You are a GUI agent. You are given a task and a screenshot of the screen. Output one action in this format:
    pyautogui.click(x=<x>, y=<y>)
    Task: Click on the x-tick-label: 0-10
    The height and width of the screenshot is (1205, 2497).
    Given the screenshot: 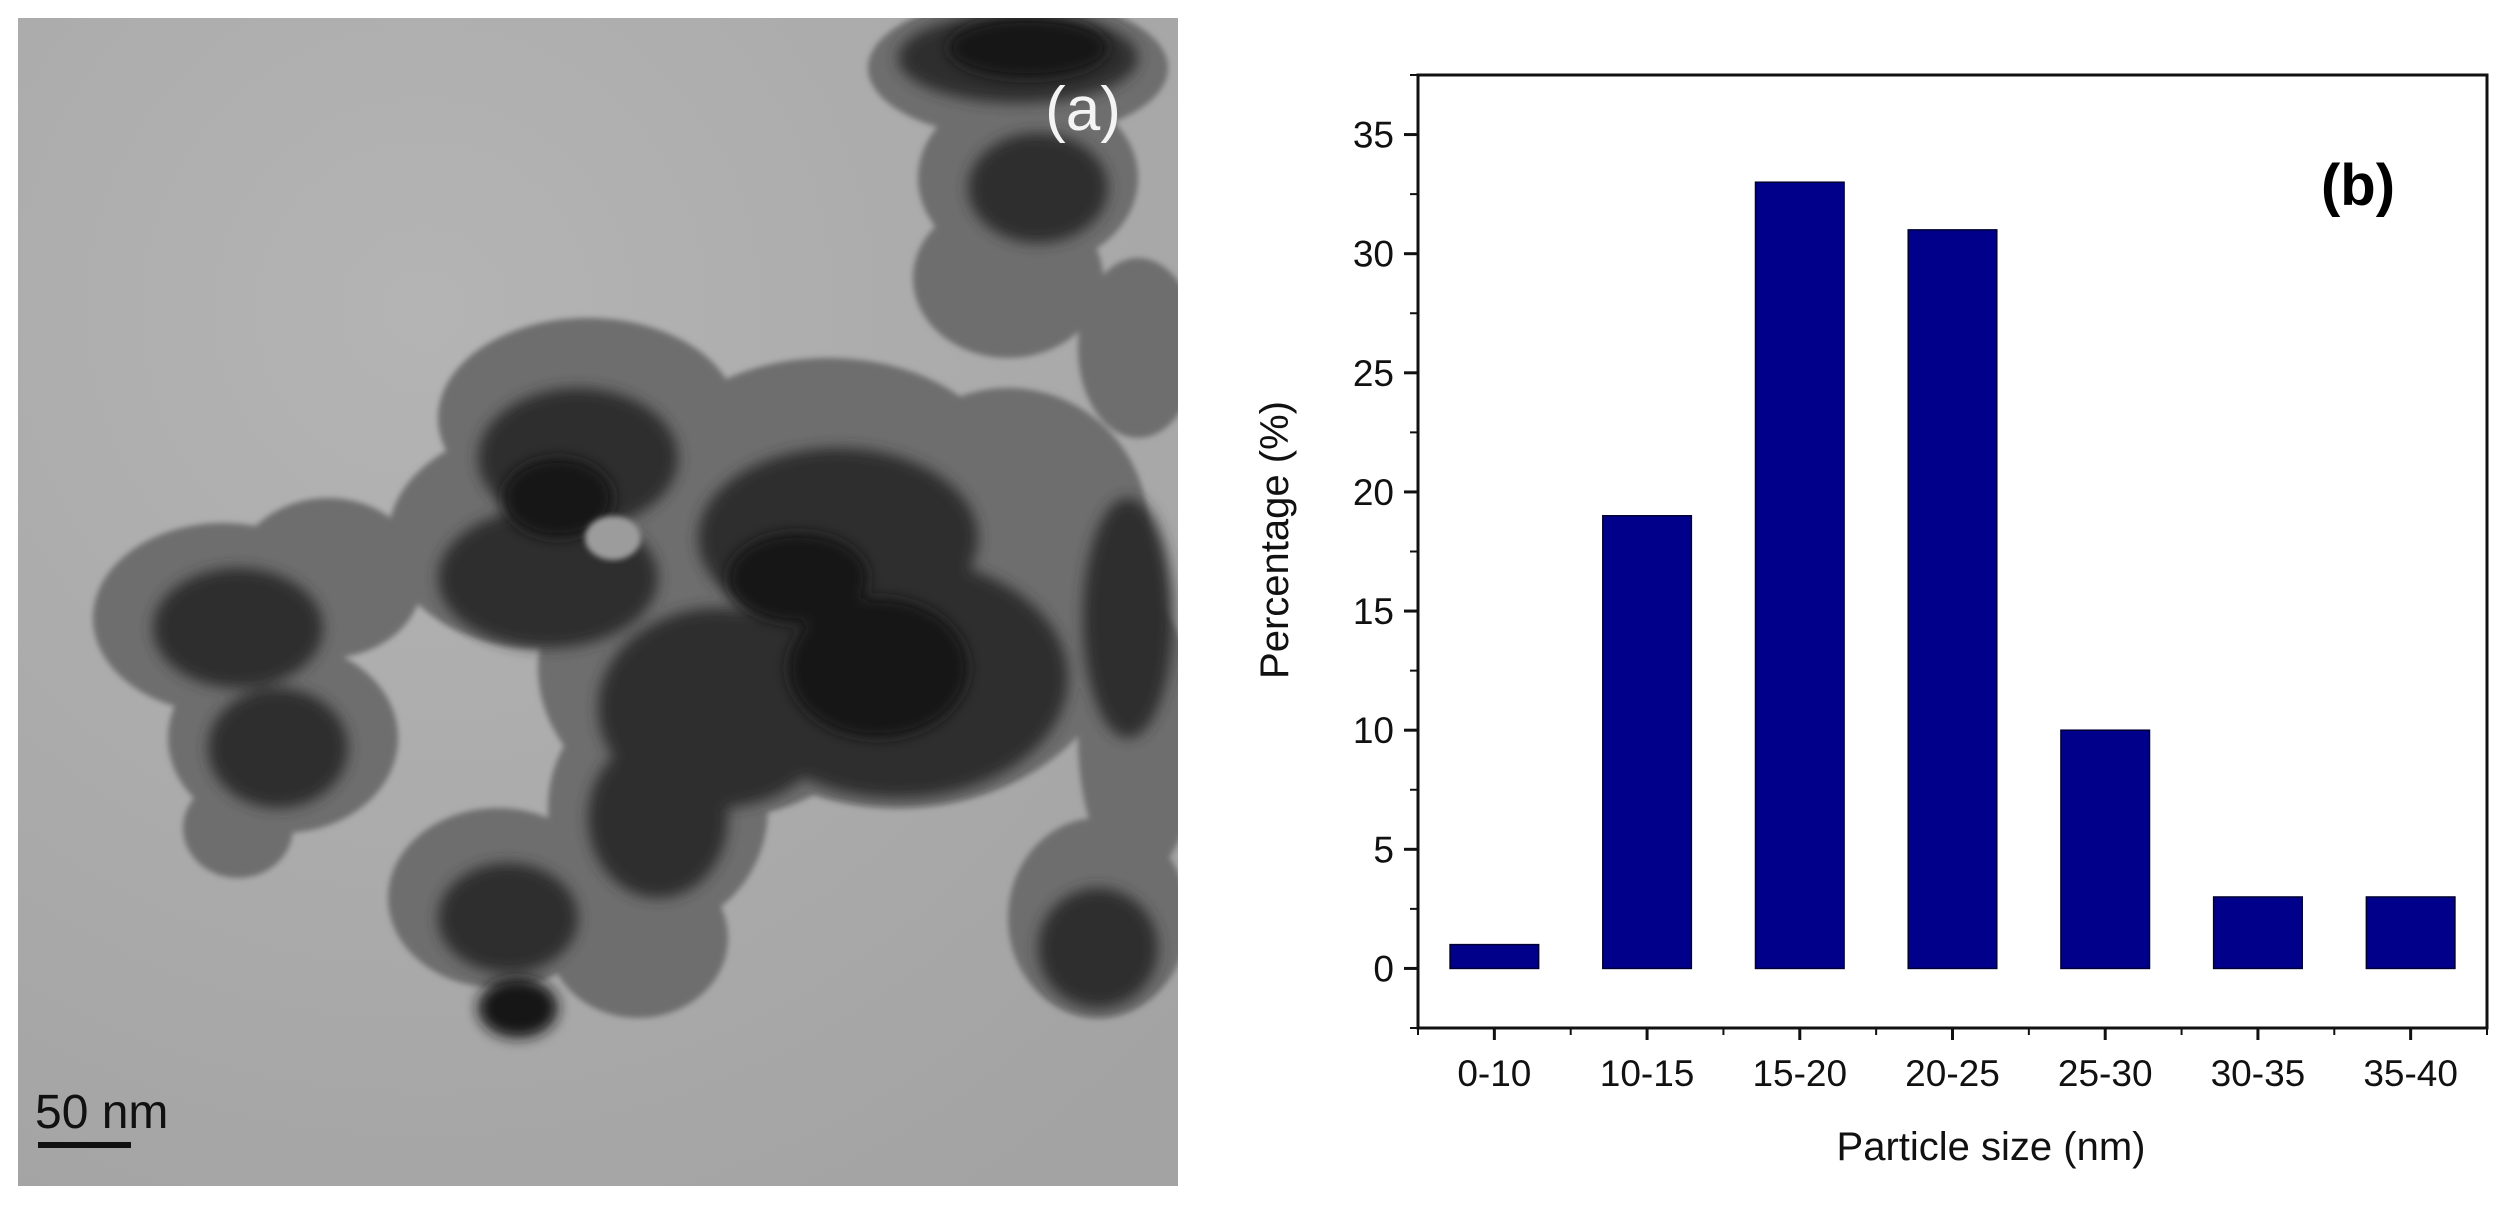 What is the action you would take?
    pyautogui.click(x=1494, y=1073)
    